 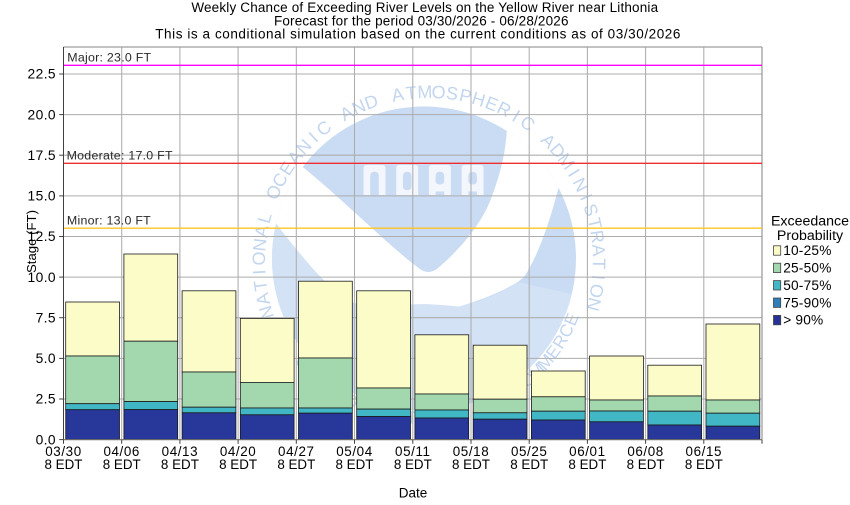 I want to click on svg-text: Major: 23.0 FT, so click(x=109, y=58).